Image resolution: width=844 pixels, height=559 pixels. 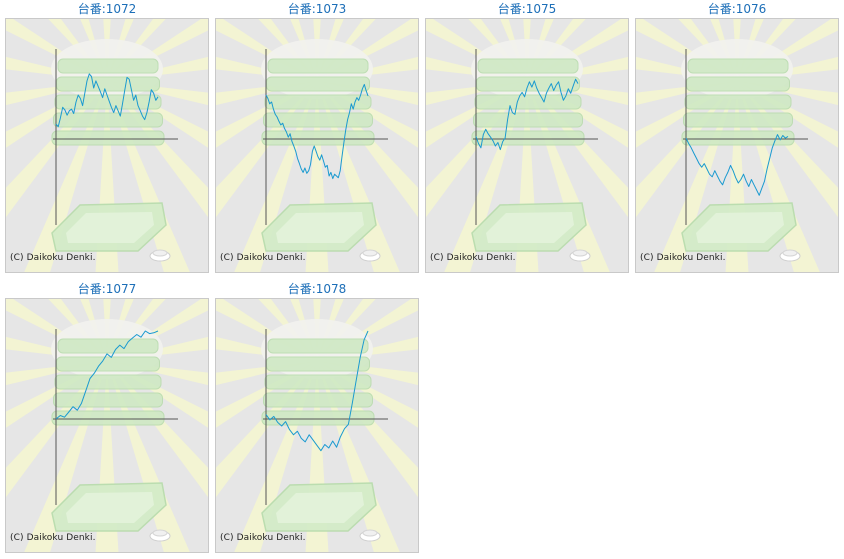 I want to click on machine-number-link: 台番:1075, so click(x=527, y=9).